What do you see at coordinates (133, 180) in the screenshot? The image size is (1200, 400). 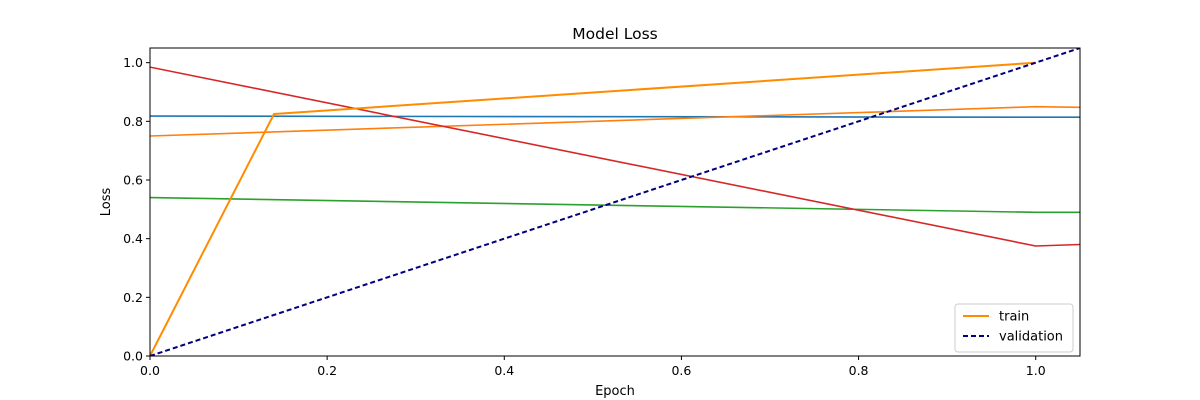 I see `y-tick-label: 0.6` at bounding box center [133, 180].